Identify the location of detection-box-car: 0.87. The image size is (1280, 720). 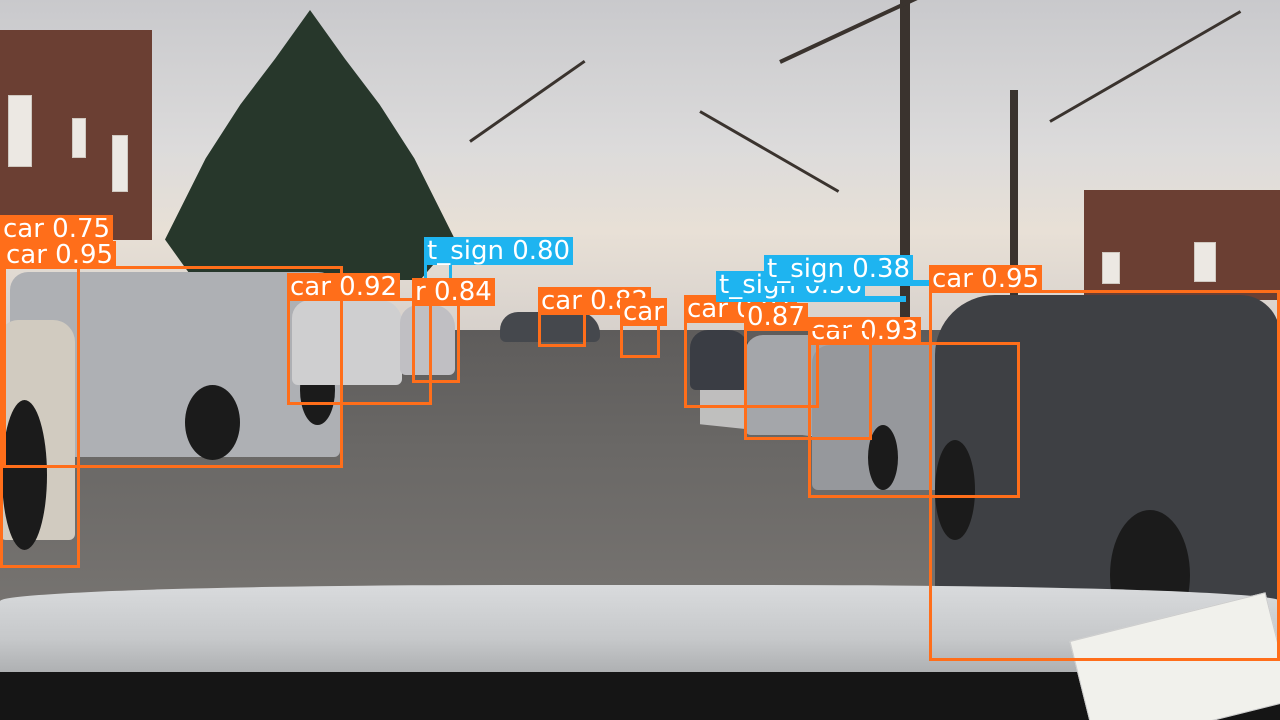
(808, 371).